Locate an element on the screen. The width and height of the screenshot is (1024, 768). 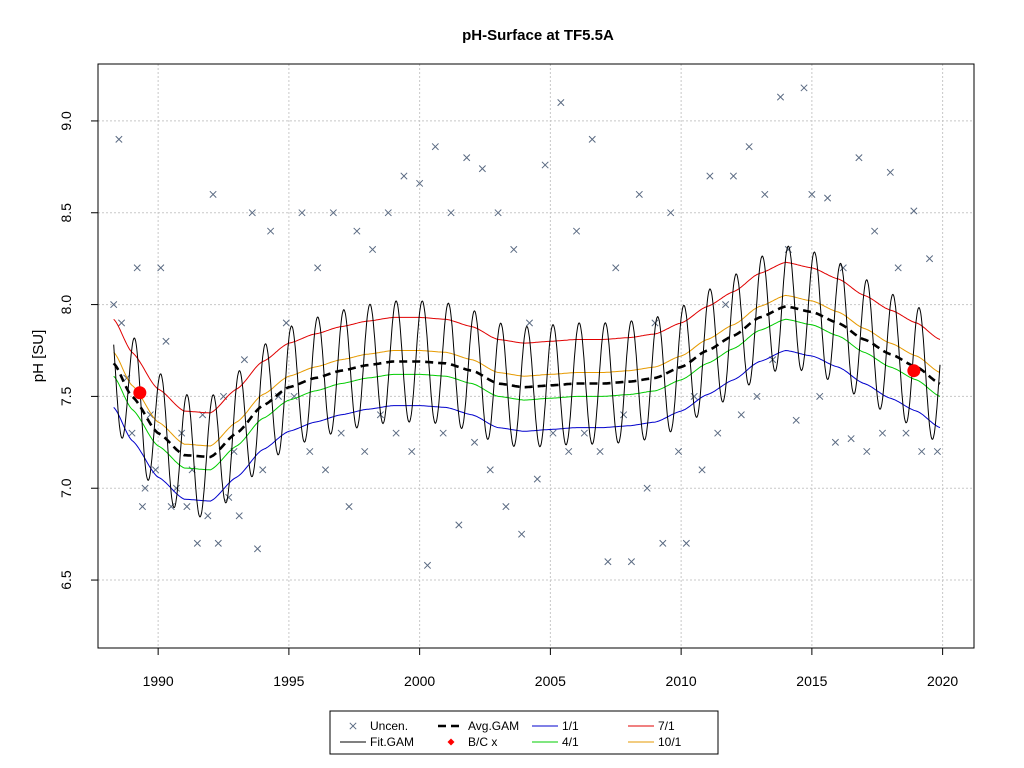
x-tick-label: 2020 is located at coordinates (942, 681).